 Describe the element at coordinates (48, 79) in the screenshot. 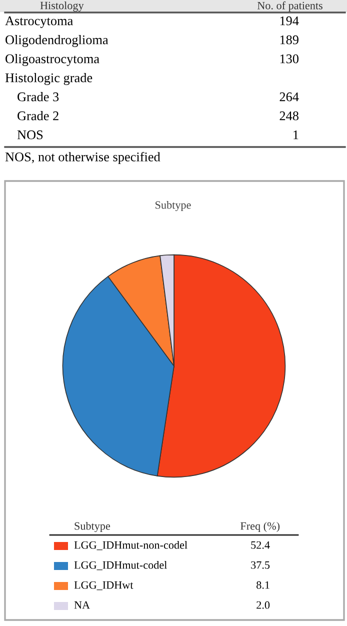

I see `category-label: Histologic grade` at that location.